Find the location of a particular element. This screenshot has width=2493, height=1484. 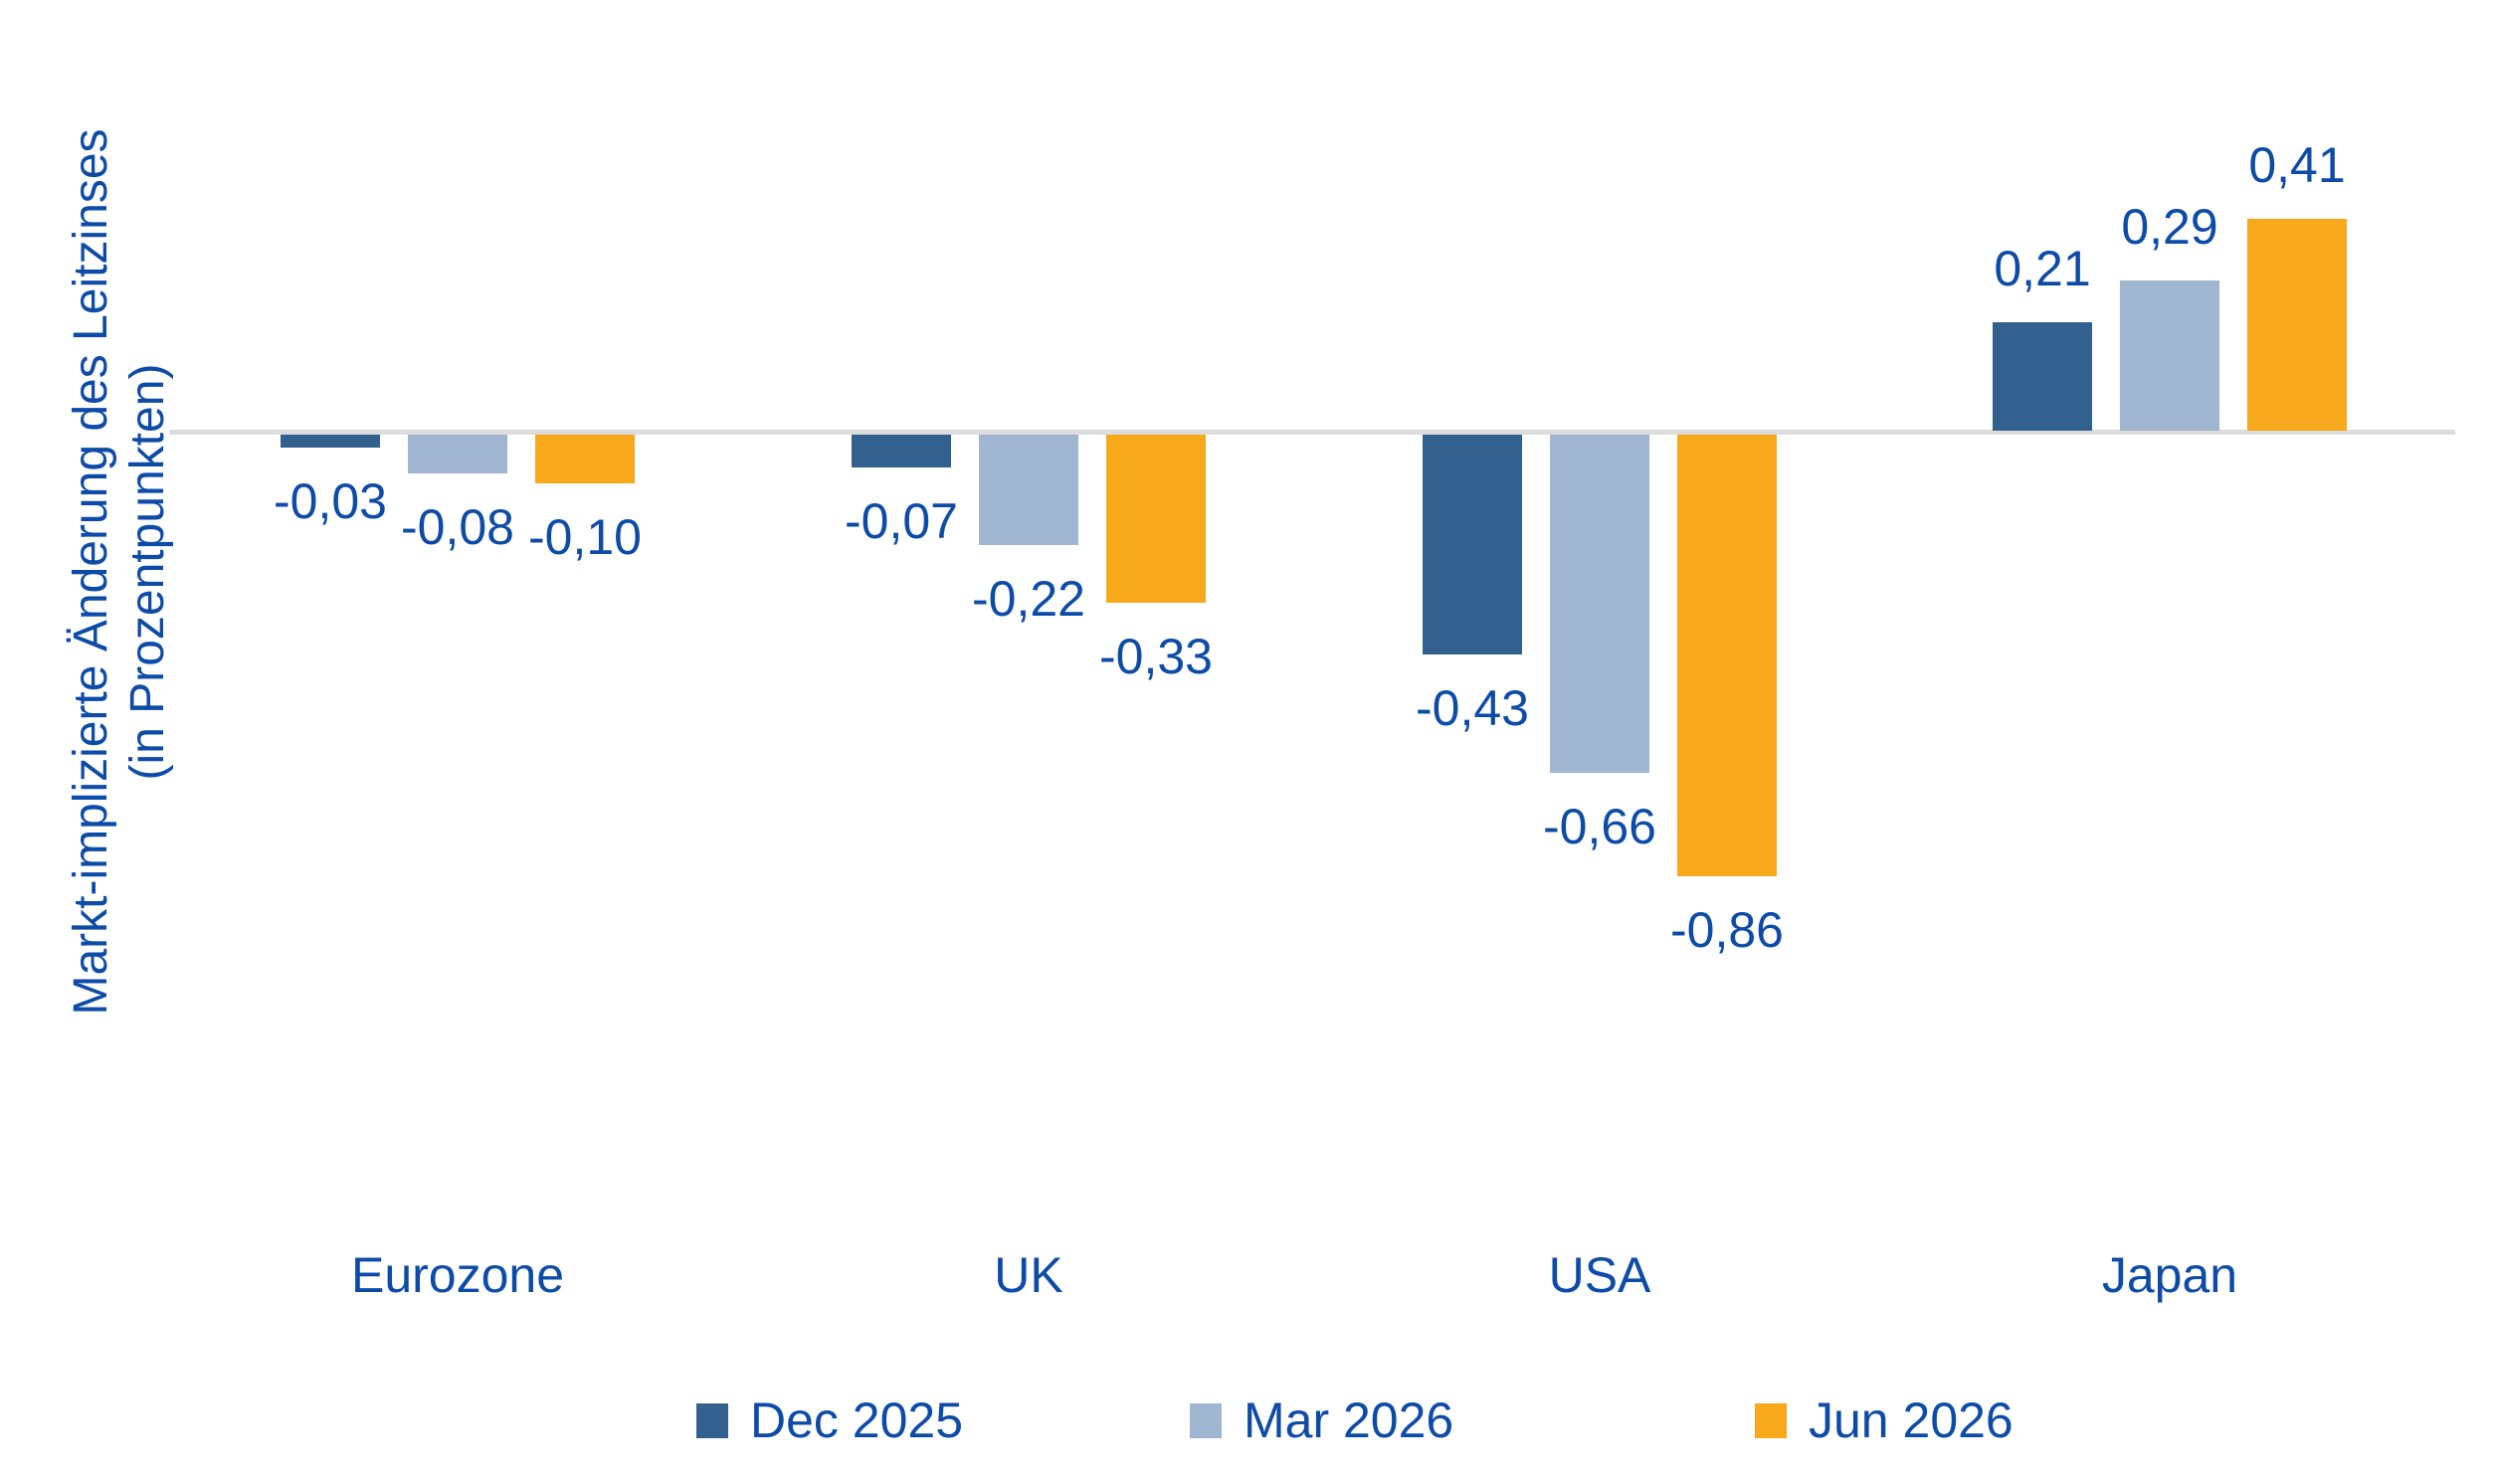

bar-eurozone-dec-2025 is located at coordinates (330, 441).